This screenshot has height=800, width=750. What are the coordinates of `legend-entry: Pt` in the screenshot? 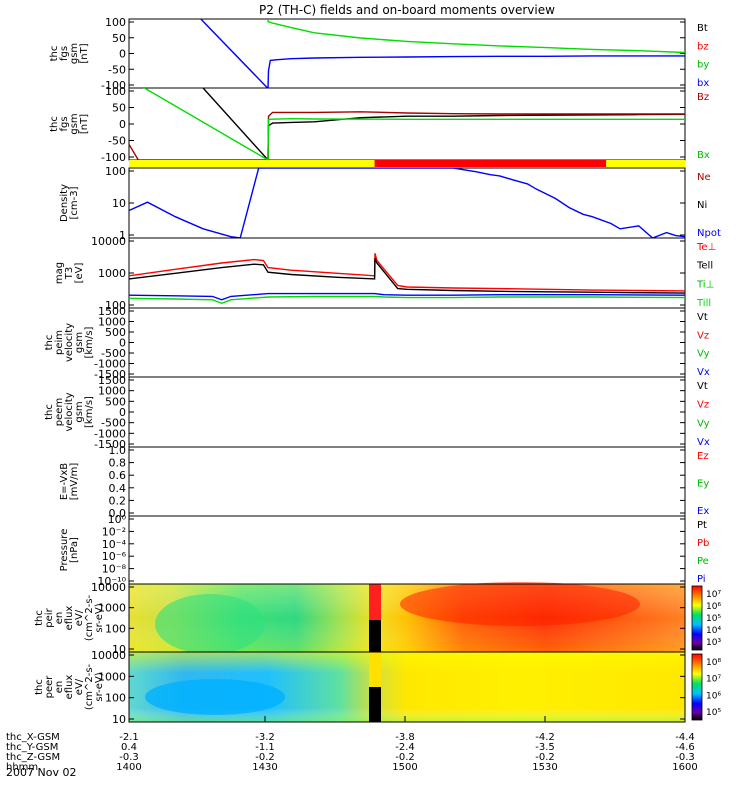 It's located at (702, 525).